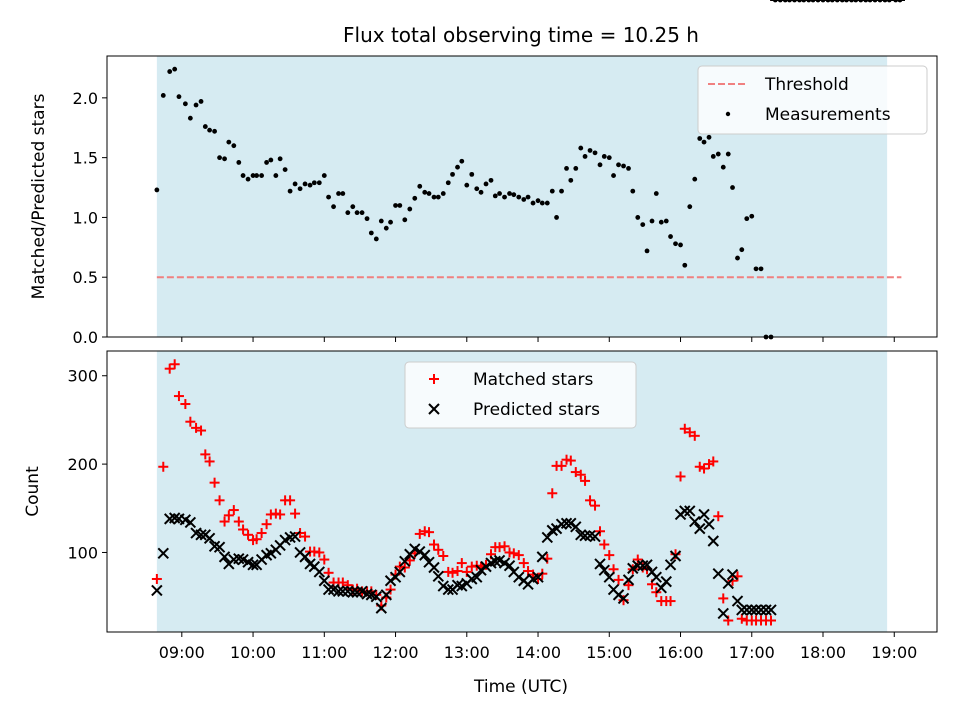  What do you see at coordinates (752, 652) in the screenshot?
I see `bottom-x-tick-label: 17:00` at bounding box center [752, 652].